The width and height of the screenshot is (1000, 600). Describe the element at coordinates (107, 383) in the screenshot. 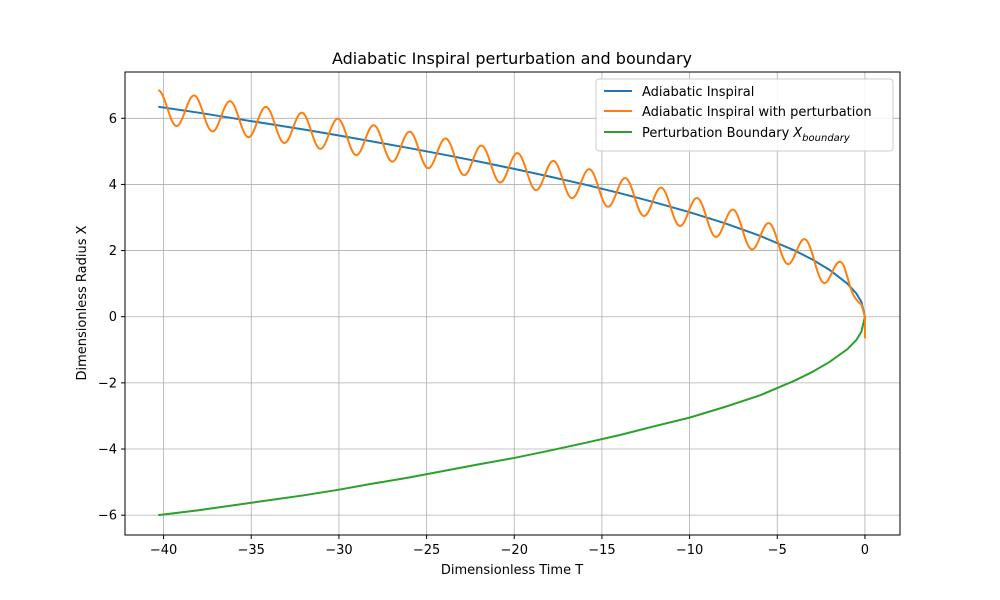

I see `y-tick-label: −2` at that location.